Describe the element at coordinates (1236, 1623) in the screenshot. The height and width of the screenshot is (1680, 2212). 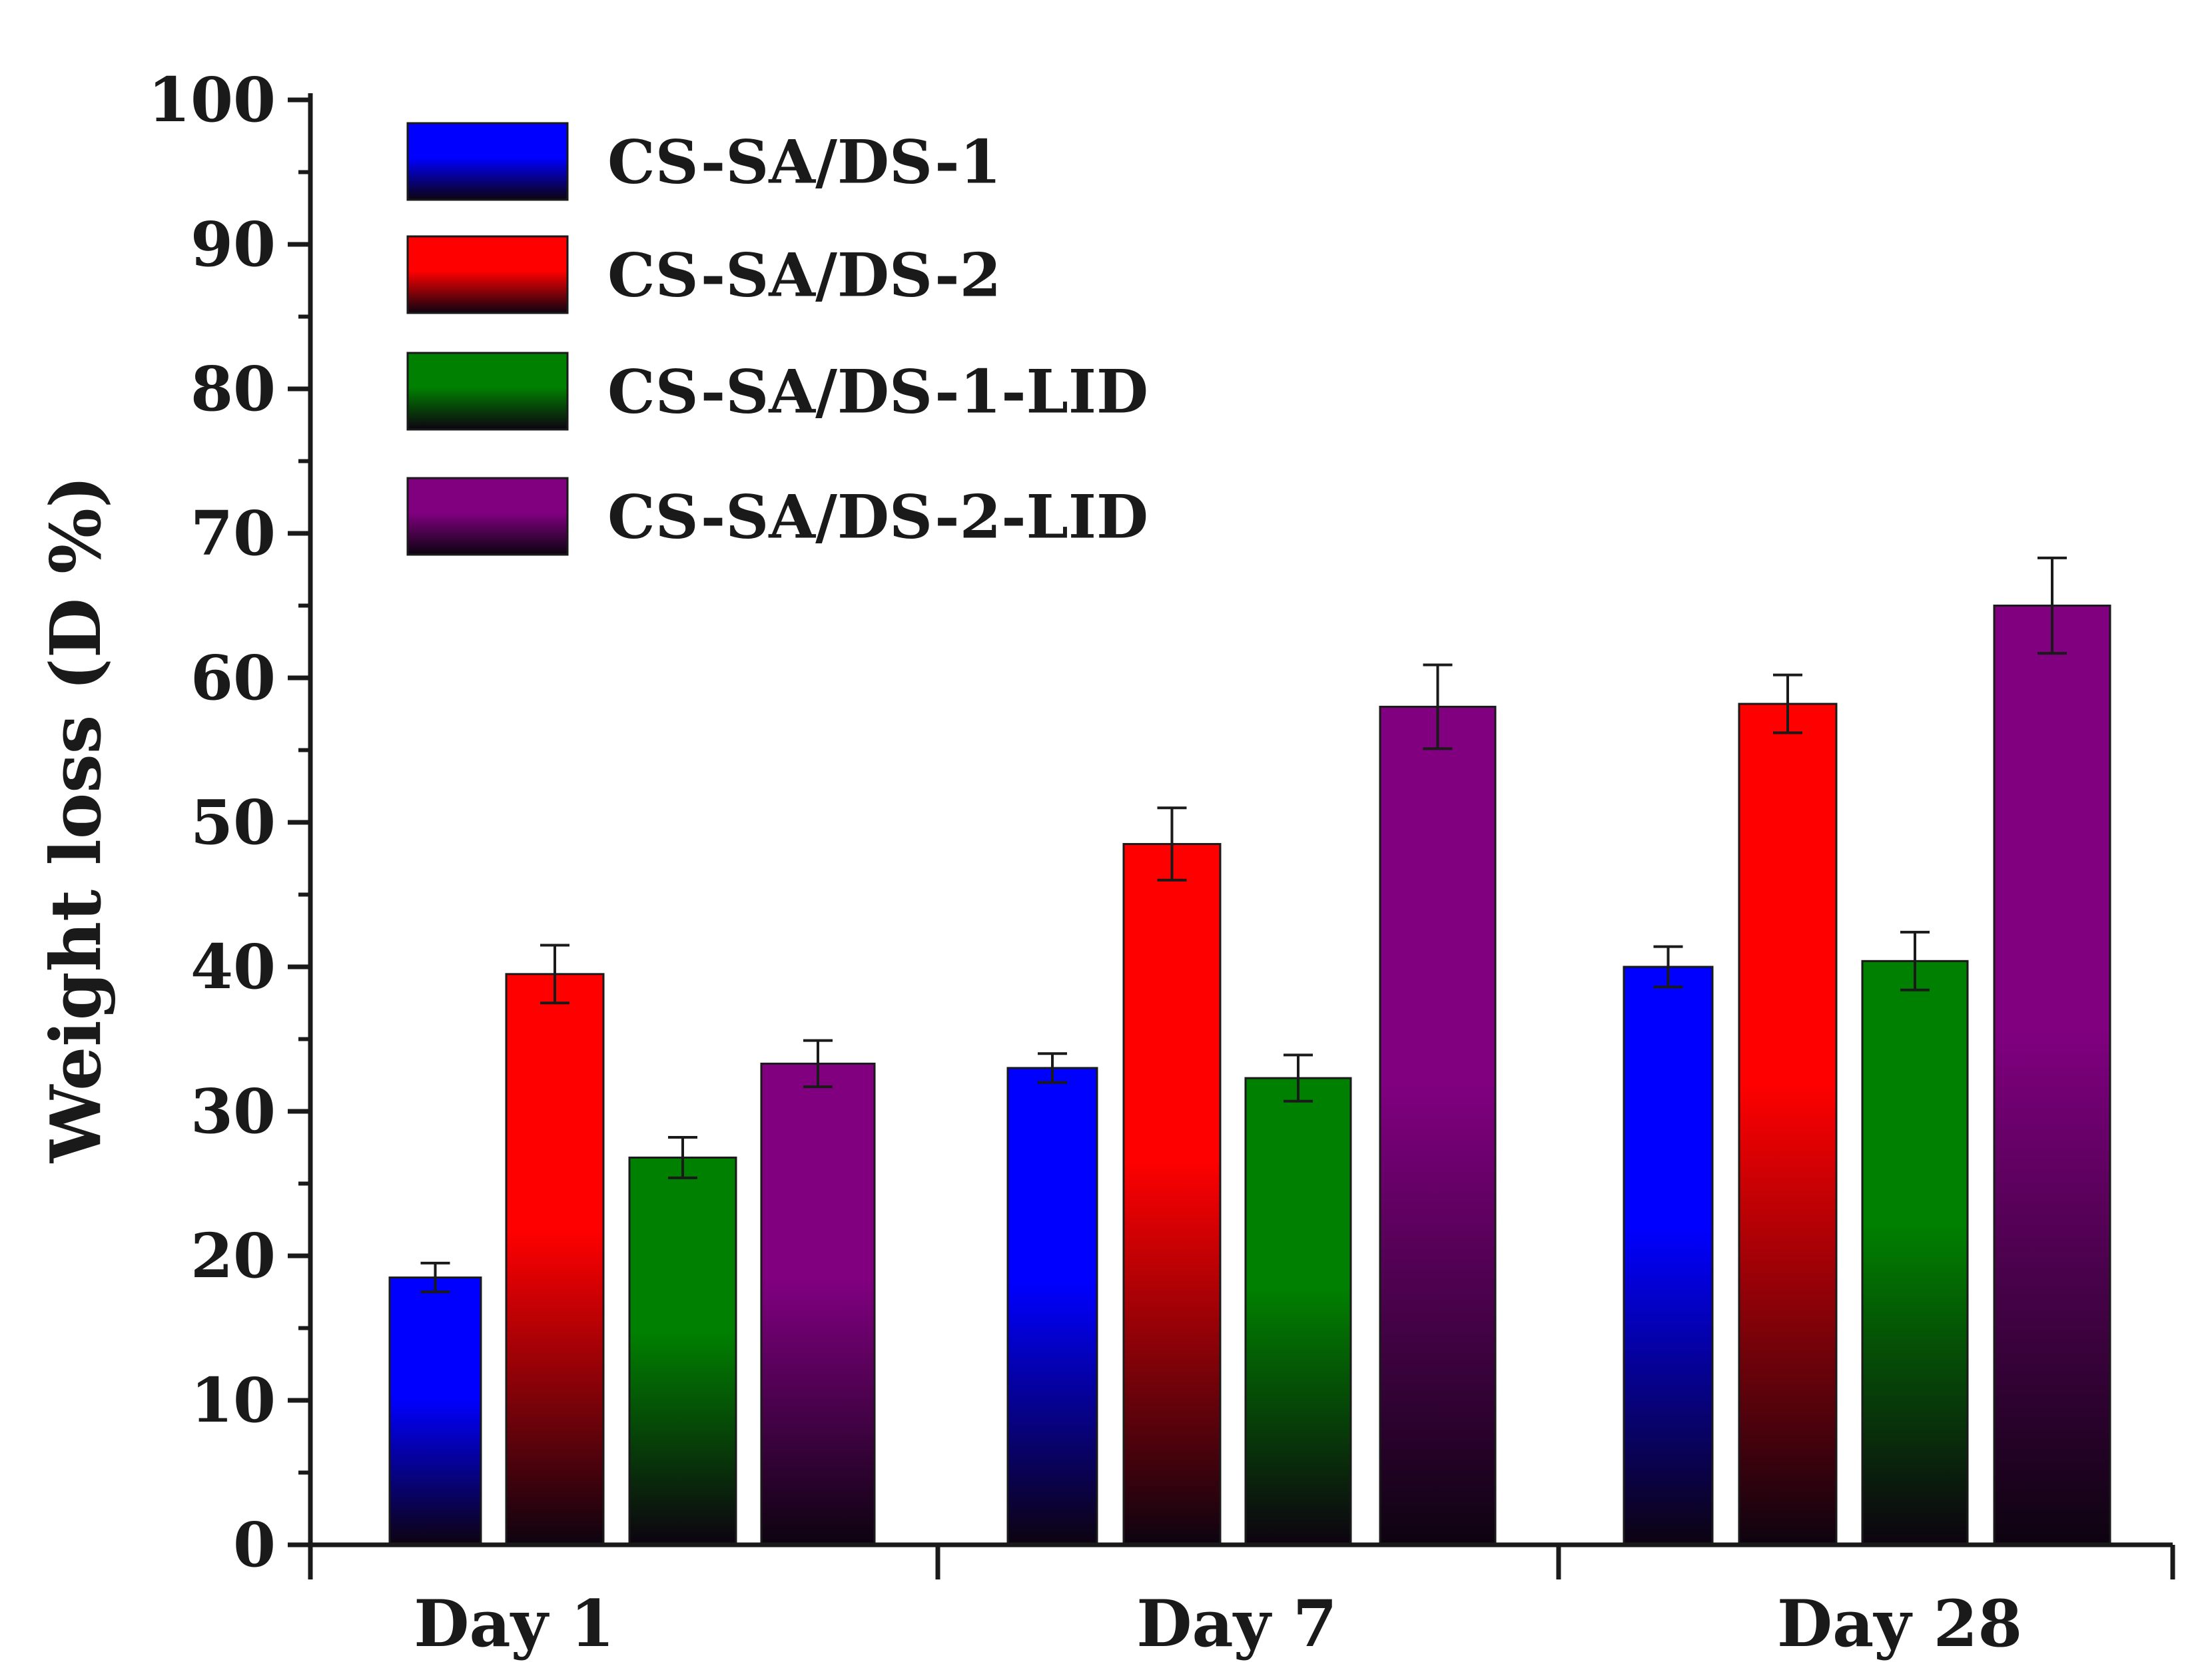
I see `x-category-label: Day 7` at that location.